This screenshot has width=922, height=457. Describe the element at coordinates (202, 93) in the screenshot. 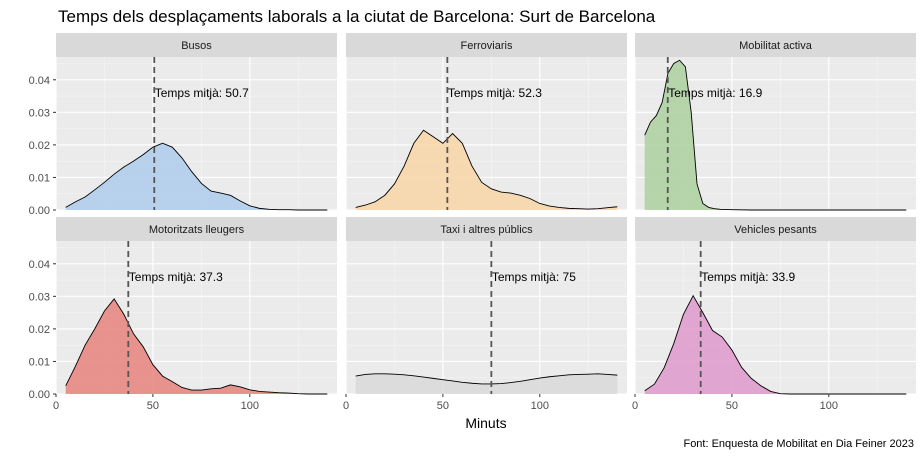

I see `mean-annotation-busos: Temps mitjà: 50.7` at that location.